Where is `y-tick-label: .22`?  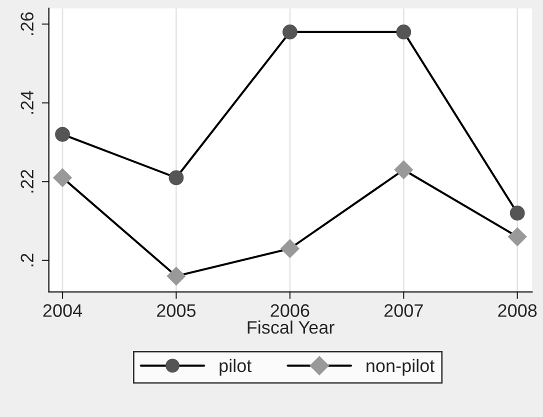 y-tick-label: .22 is located at coordinates (27, 181).